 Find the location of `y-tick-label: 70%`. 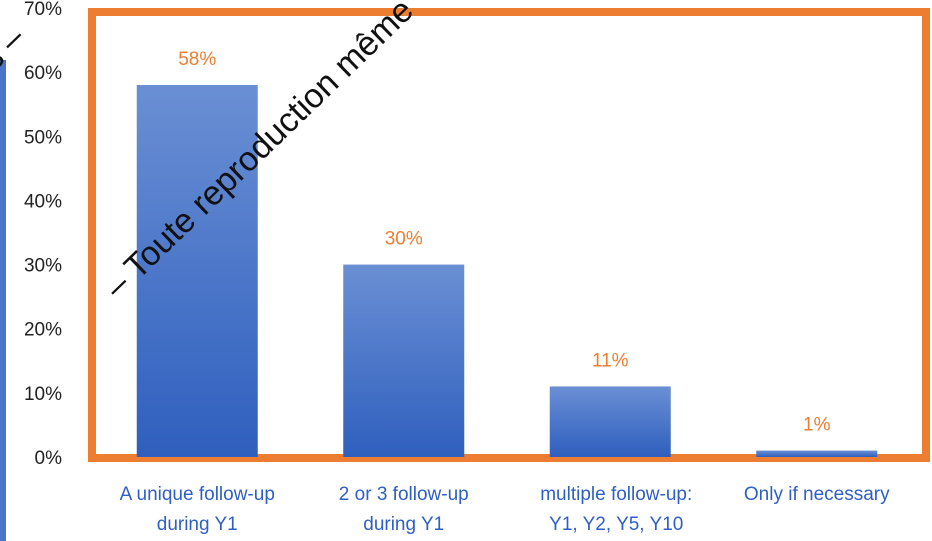

y-tick-label: 70% is located at coordinates (43, 10).